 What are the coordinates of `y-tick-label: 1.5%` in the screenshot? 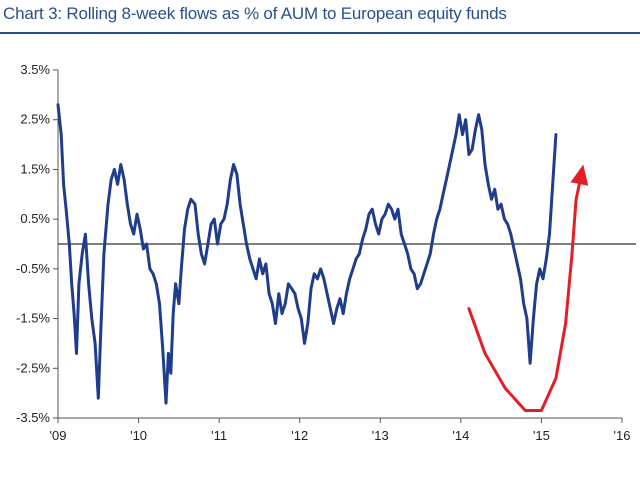 It's located at (35, 168).